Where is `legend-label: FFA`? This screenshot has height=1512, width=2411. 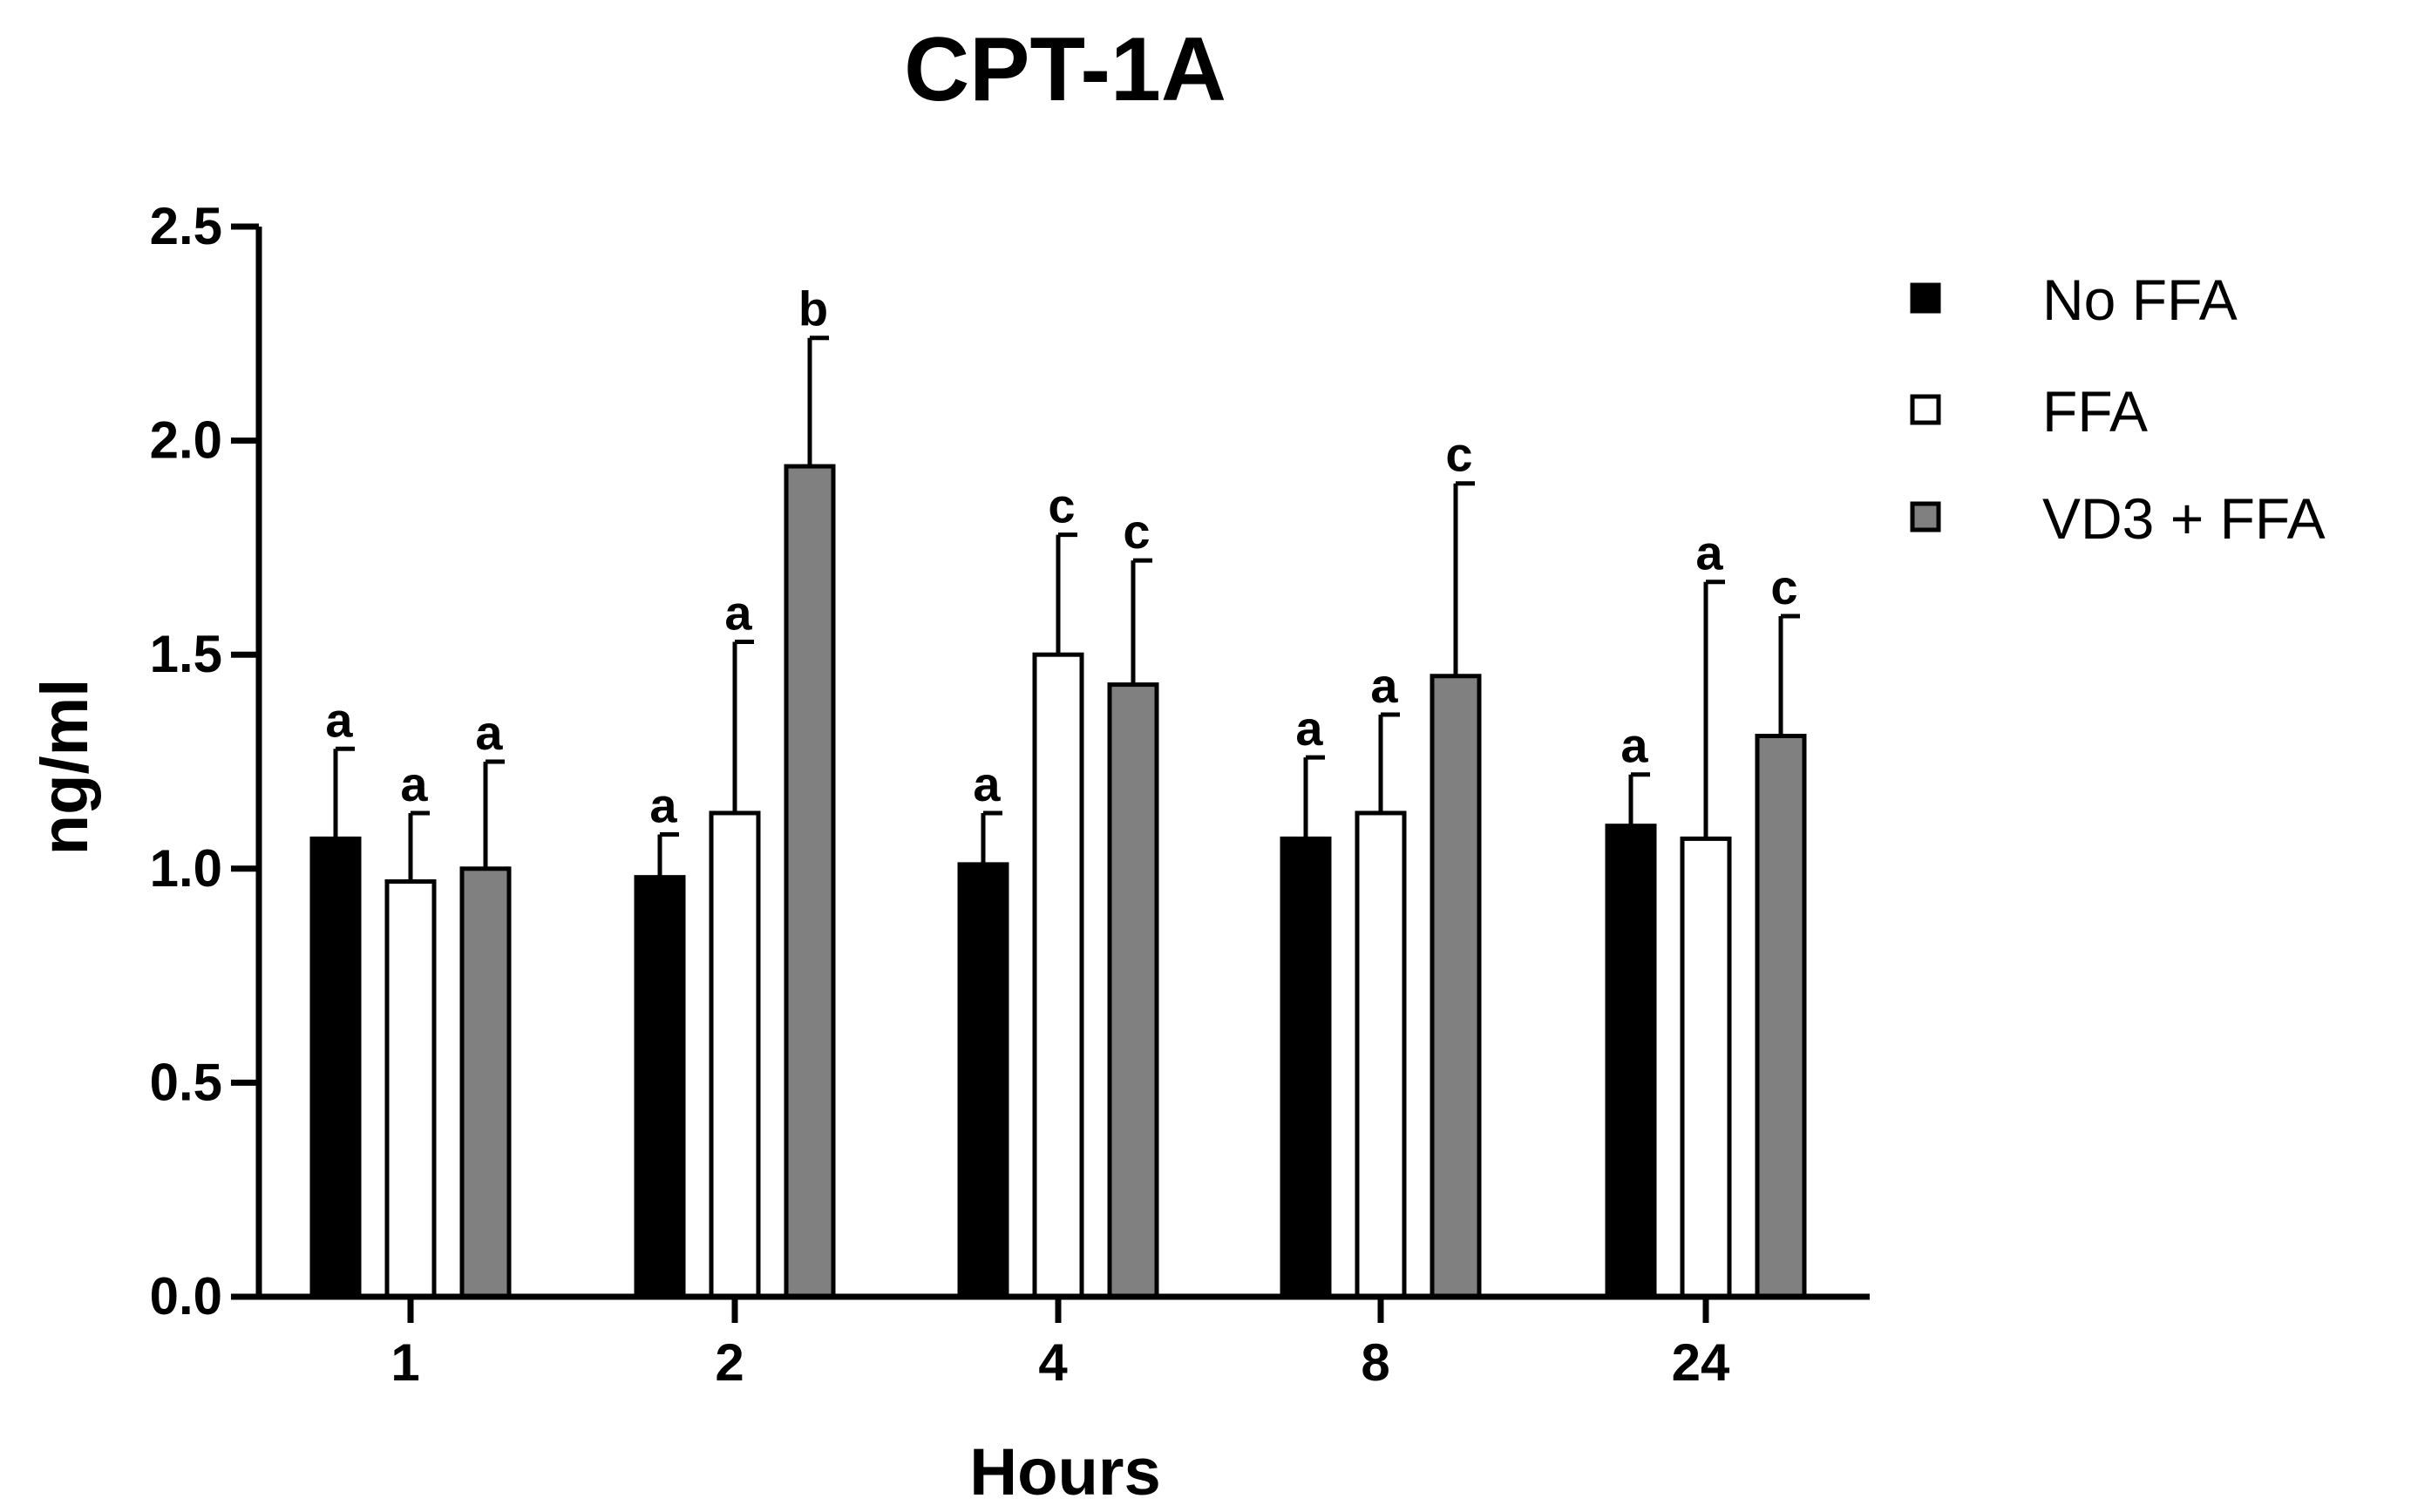 legend-label: FFA is located at coordinates (2095, 411).